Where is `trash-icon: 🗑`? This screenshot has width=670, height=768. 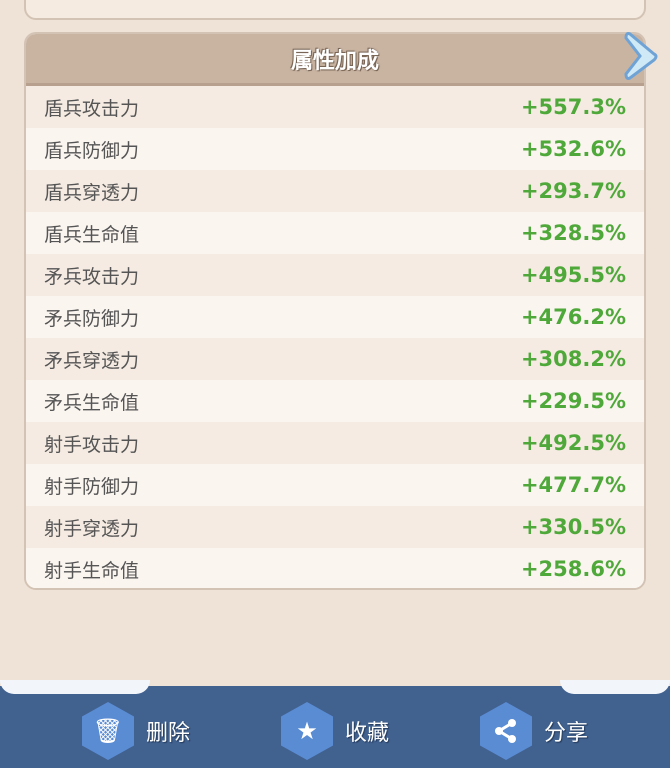 trash-icon: 🗑 is located at coordinates (108, 731).